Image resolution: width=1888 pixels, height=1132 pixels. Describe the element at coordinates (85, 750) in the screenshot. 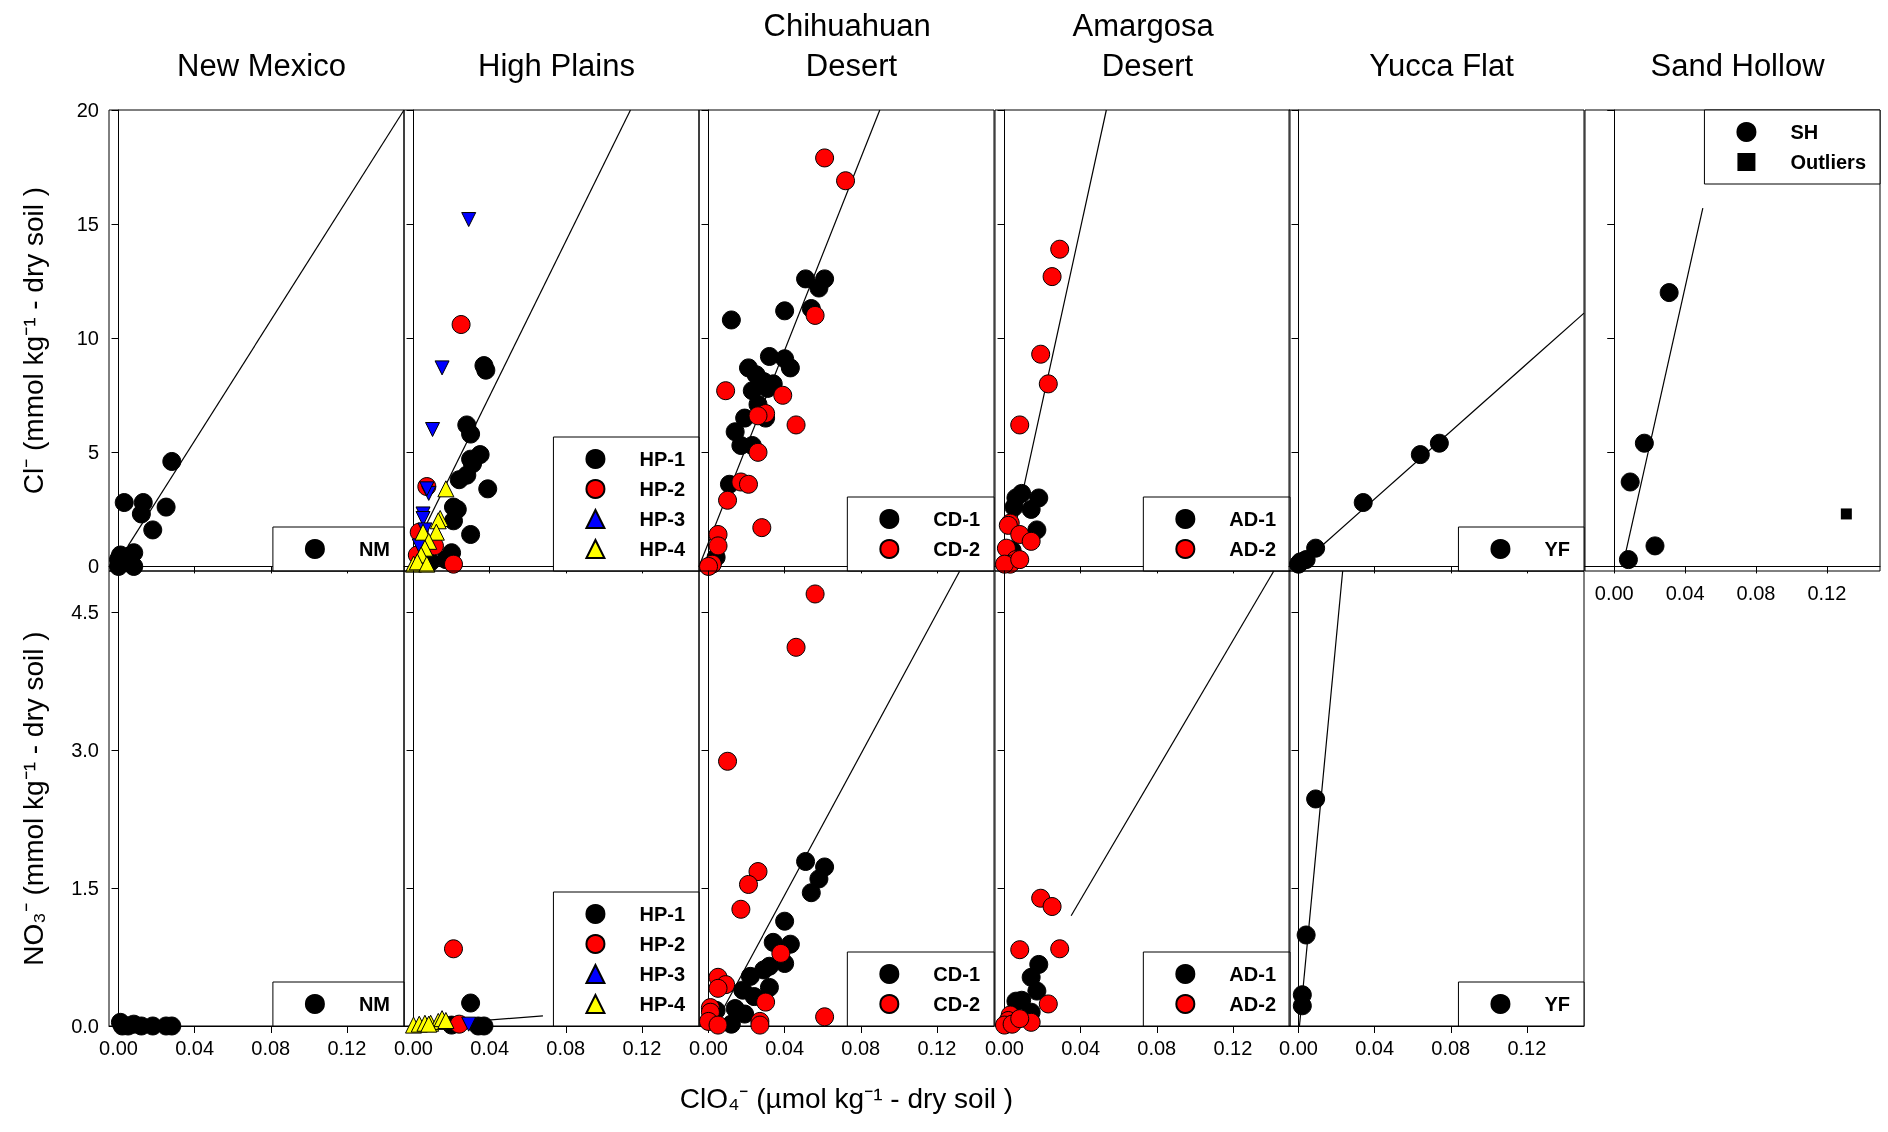

I see `y-tick-label: 3.0` at that location.